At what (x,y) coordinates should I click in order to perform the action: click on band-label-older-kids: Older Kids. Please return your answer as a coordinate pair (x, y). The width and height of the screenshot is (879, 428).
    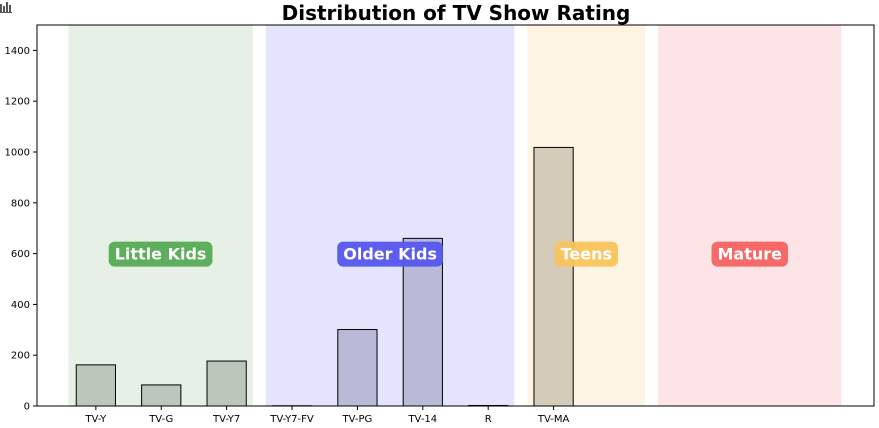
    Looking at the image, I should click on (390, 254).